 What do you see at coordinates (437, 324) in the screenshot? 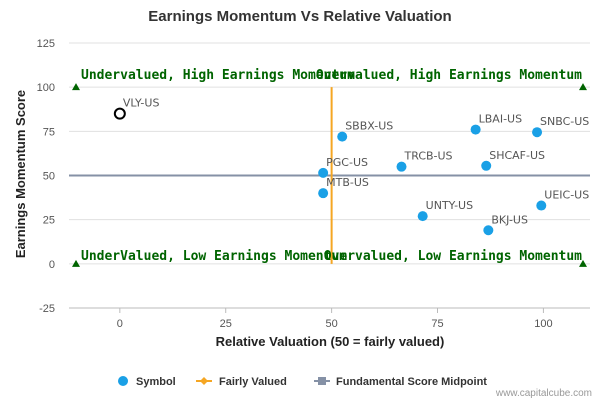
I see `x-tick-label: 75` at bounding box center [437, 324].